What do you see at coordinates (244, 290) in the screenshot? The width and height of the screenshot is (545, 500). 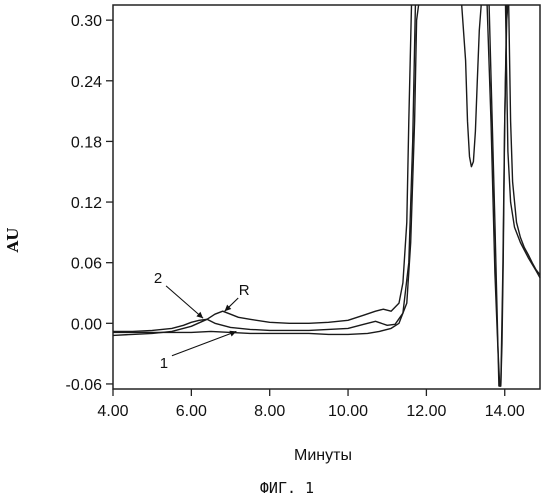 I see `annotation-label-r: R` at bounding box center [244, 290].